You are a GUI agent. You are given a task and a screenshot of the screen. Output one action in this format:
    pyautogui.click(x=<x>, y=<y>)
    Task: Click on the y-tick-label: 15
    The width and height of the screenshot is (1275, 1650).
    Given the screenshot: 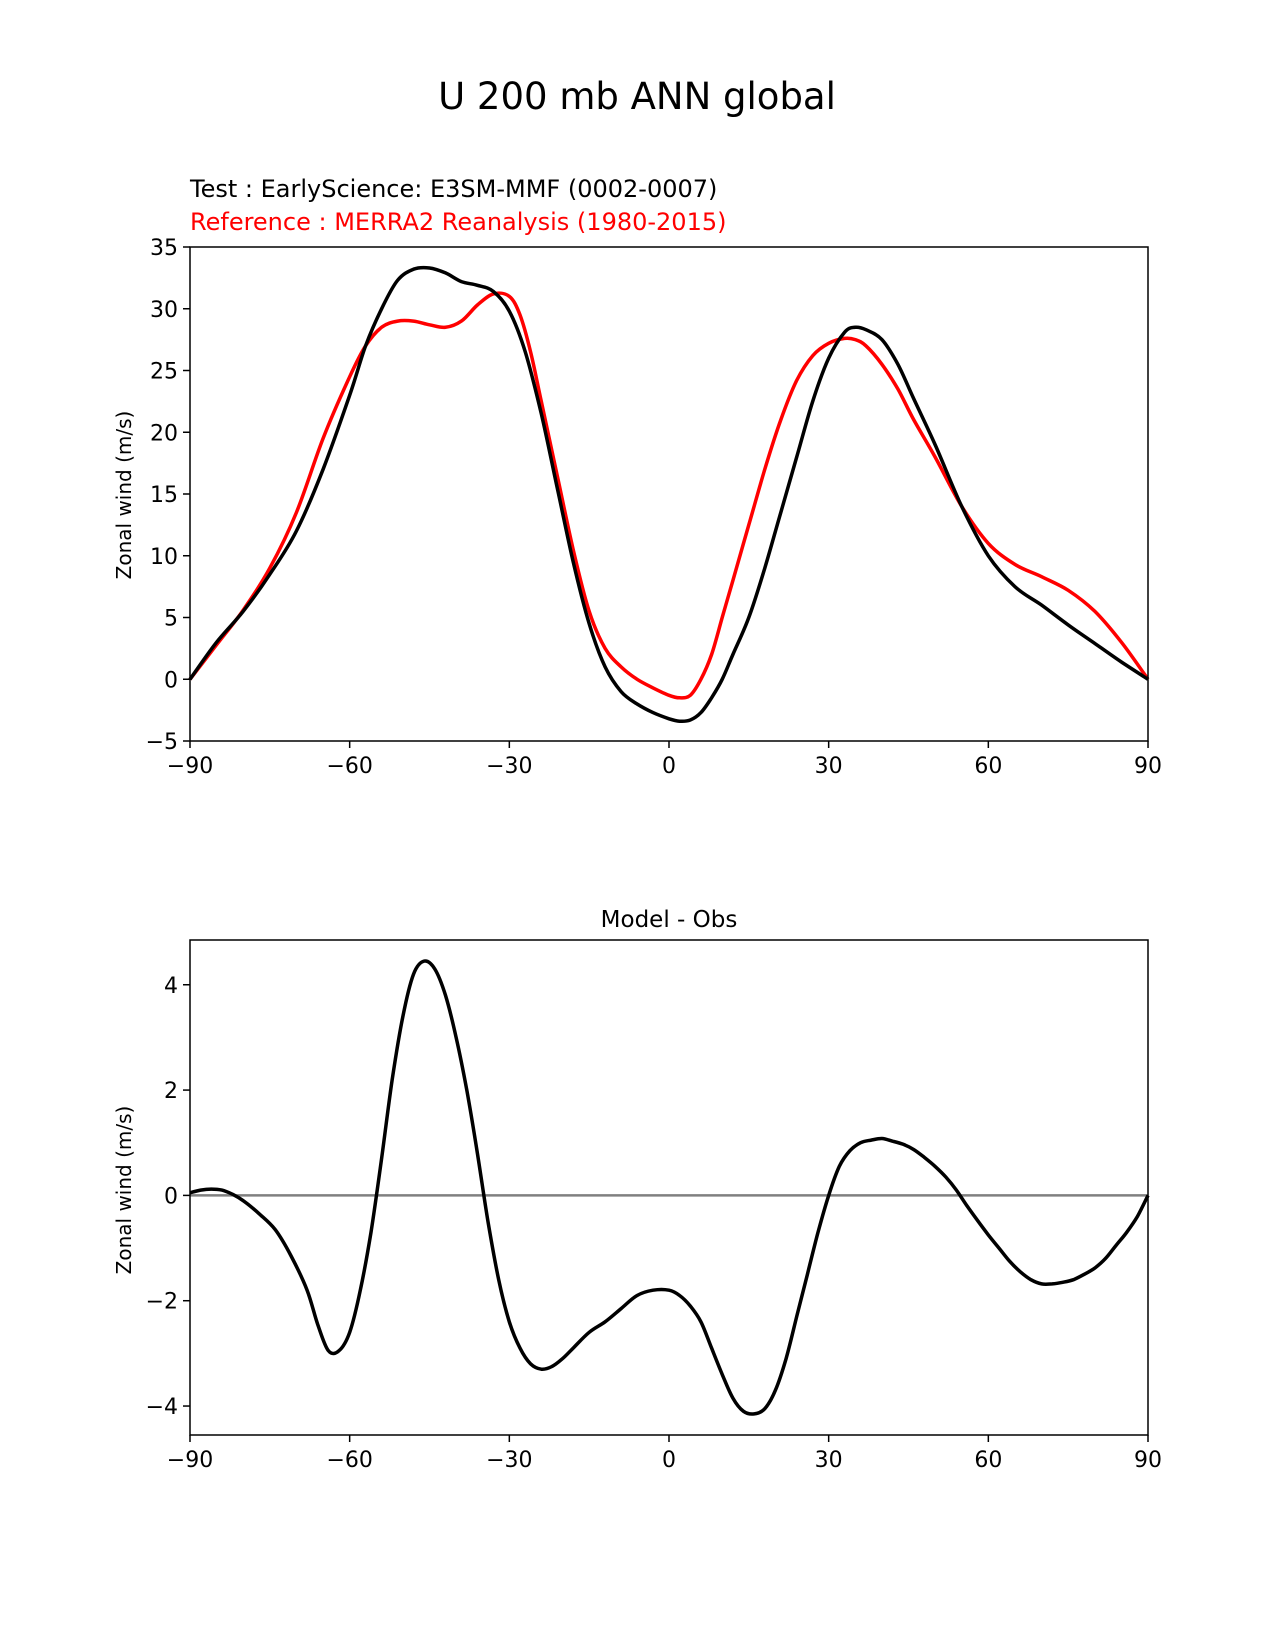 What is the action you would take?
    pyautogui.click(x=164, y=495)
    